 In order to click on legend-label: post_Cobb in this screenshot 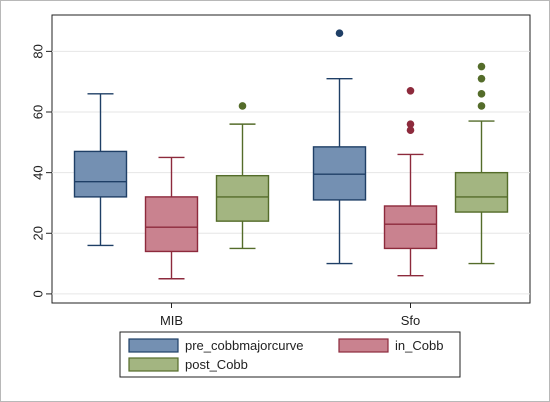, I will do `click(216, 364)`.